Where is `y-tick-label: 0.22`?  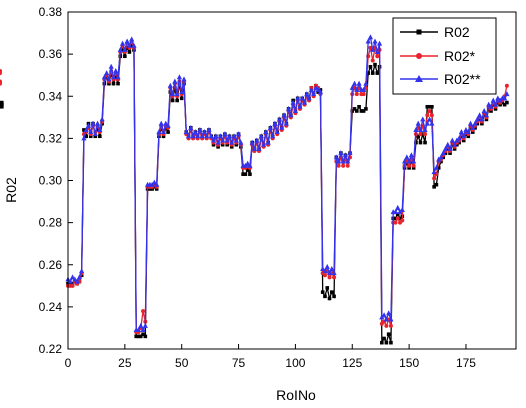 y-tick-label: 0.22 is located at coordinates (51, 349).